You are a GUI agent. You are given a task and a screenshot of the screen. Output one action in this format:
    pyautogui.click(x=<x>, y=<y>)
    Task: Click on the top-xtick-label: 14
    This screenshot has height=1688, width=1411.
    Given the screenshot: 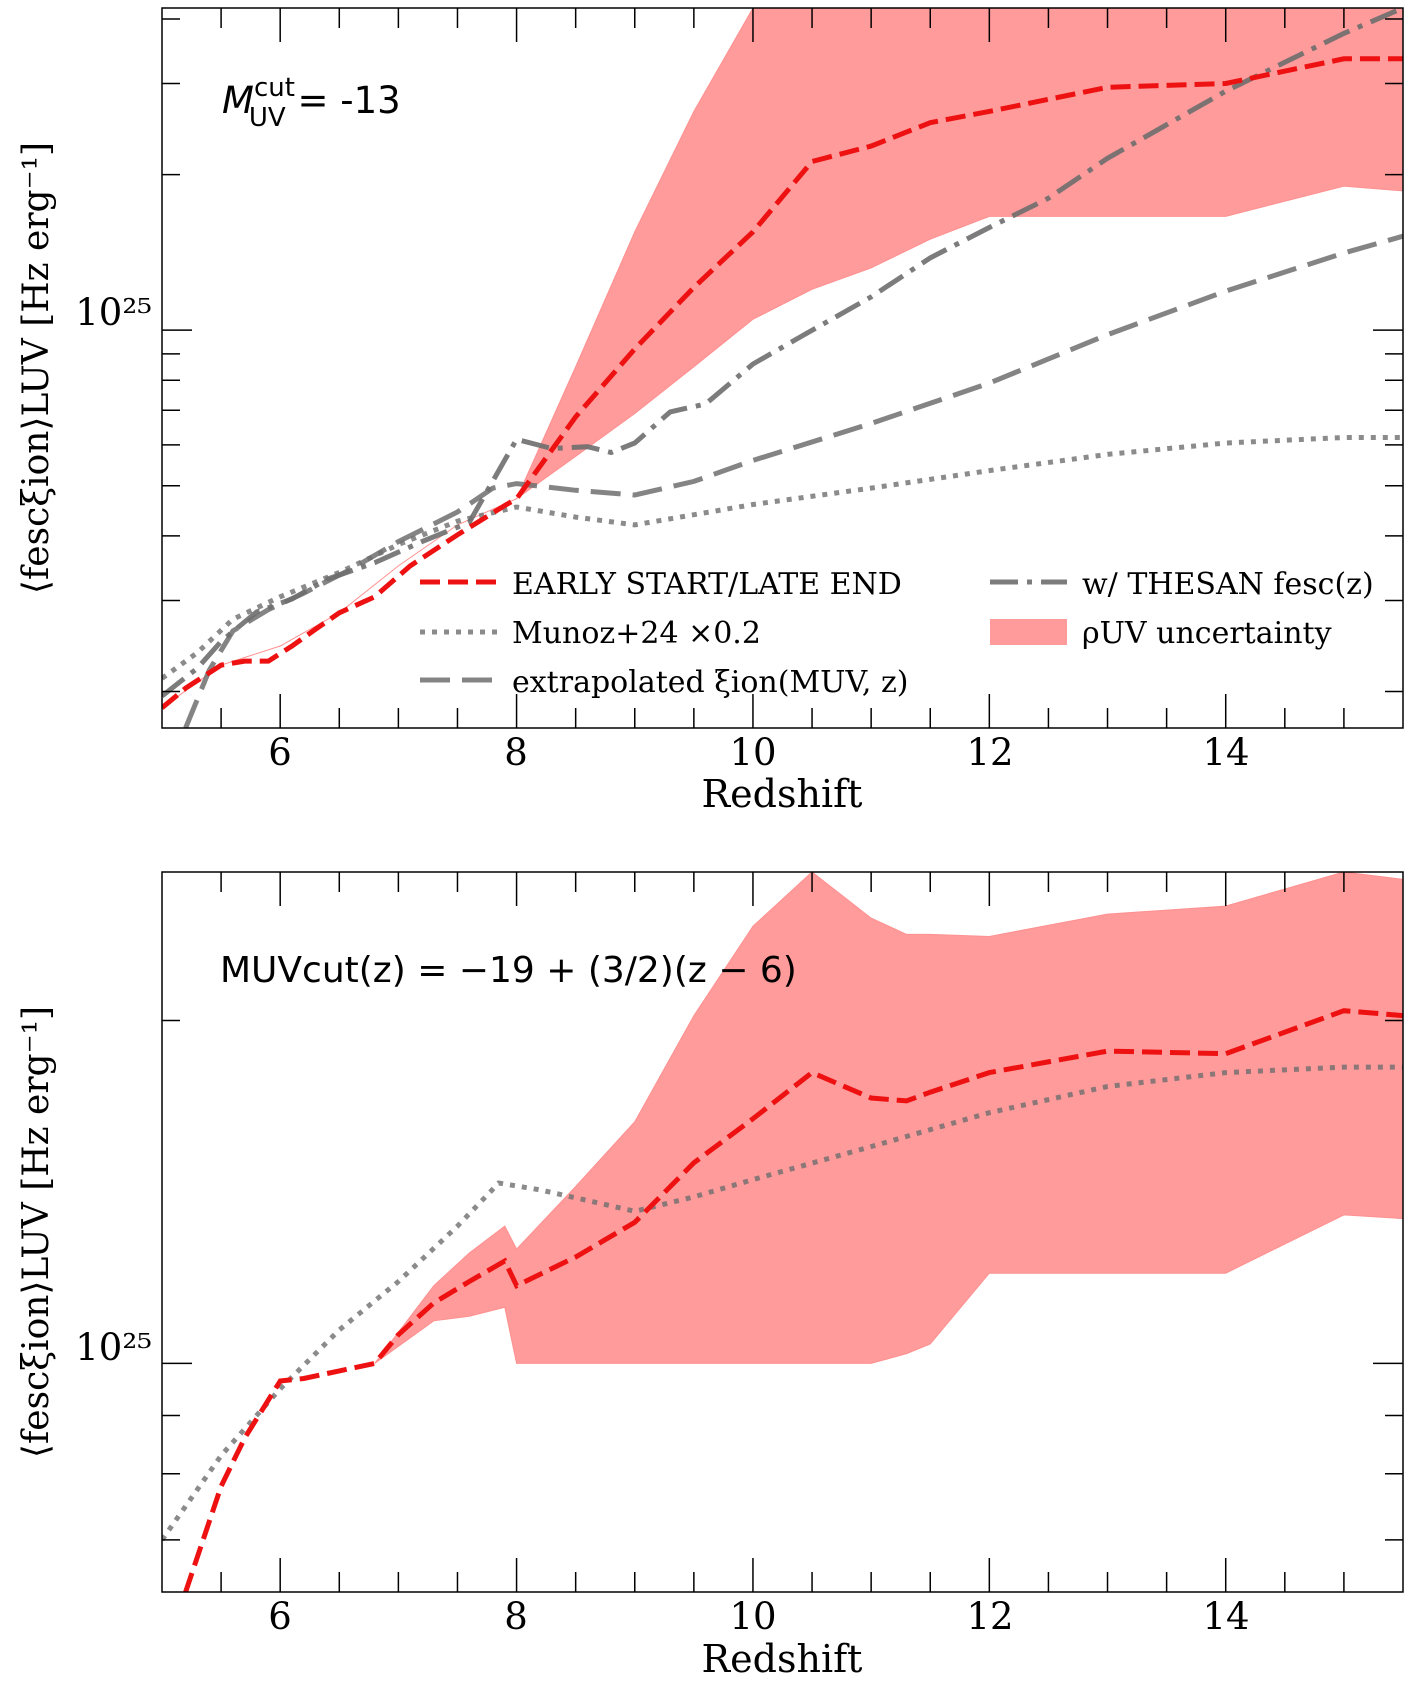 What is the action you would take?
    pyautogui.click(x=1225, y=752)
    